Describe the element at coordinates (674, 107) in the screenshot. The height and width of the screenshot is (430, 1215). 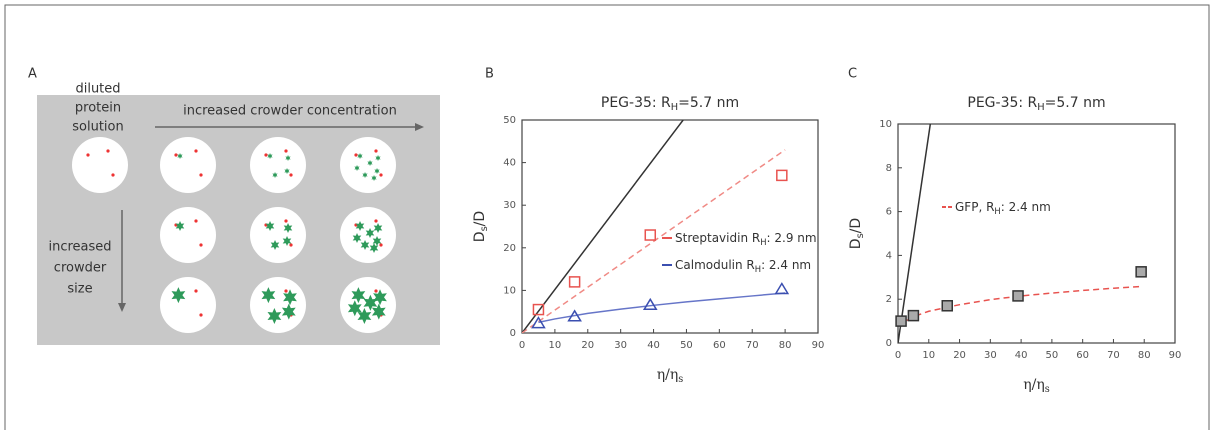
I see `chart-title-part: H` at that location.